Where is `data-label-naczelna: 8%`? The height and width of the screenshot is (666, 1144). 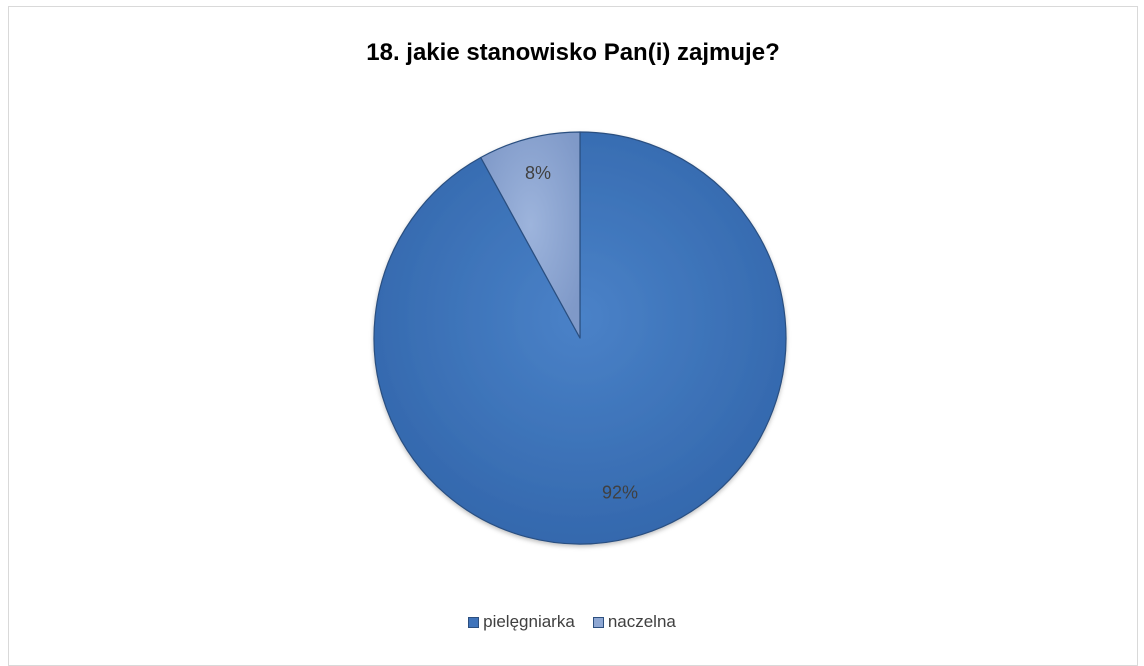 data-label-naczelna: 8% is located at coordinates (538, 173).